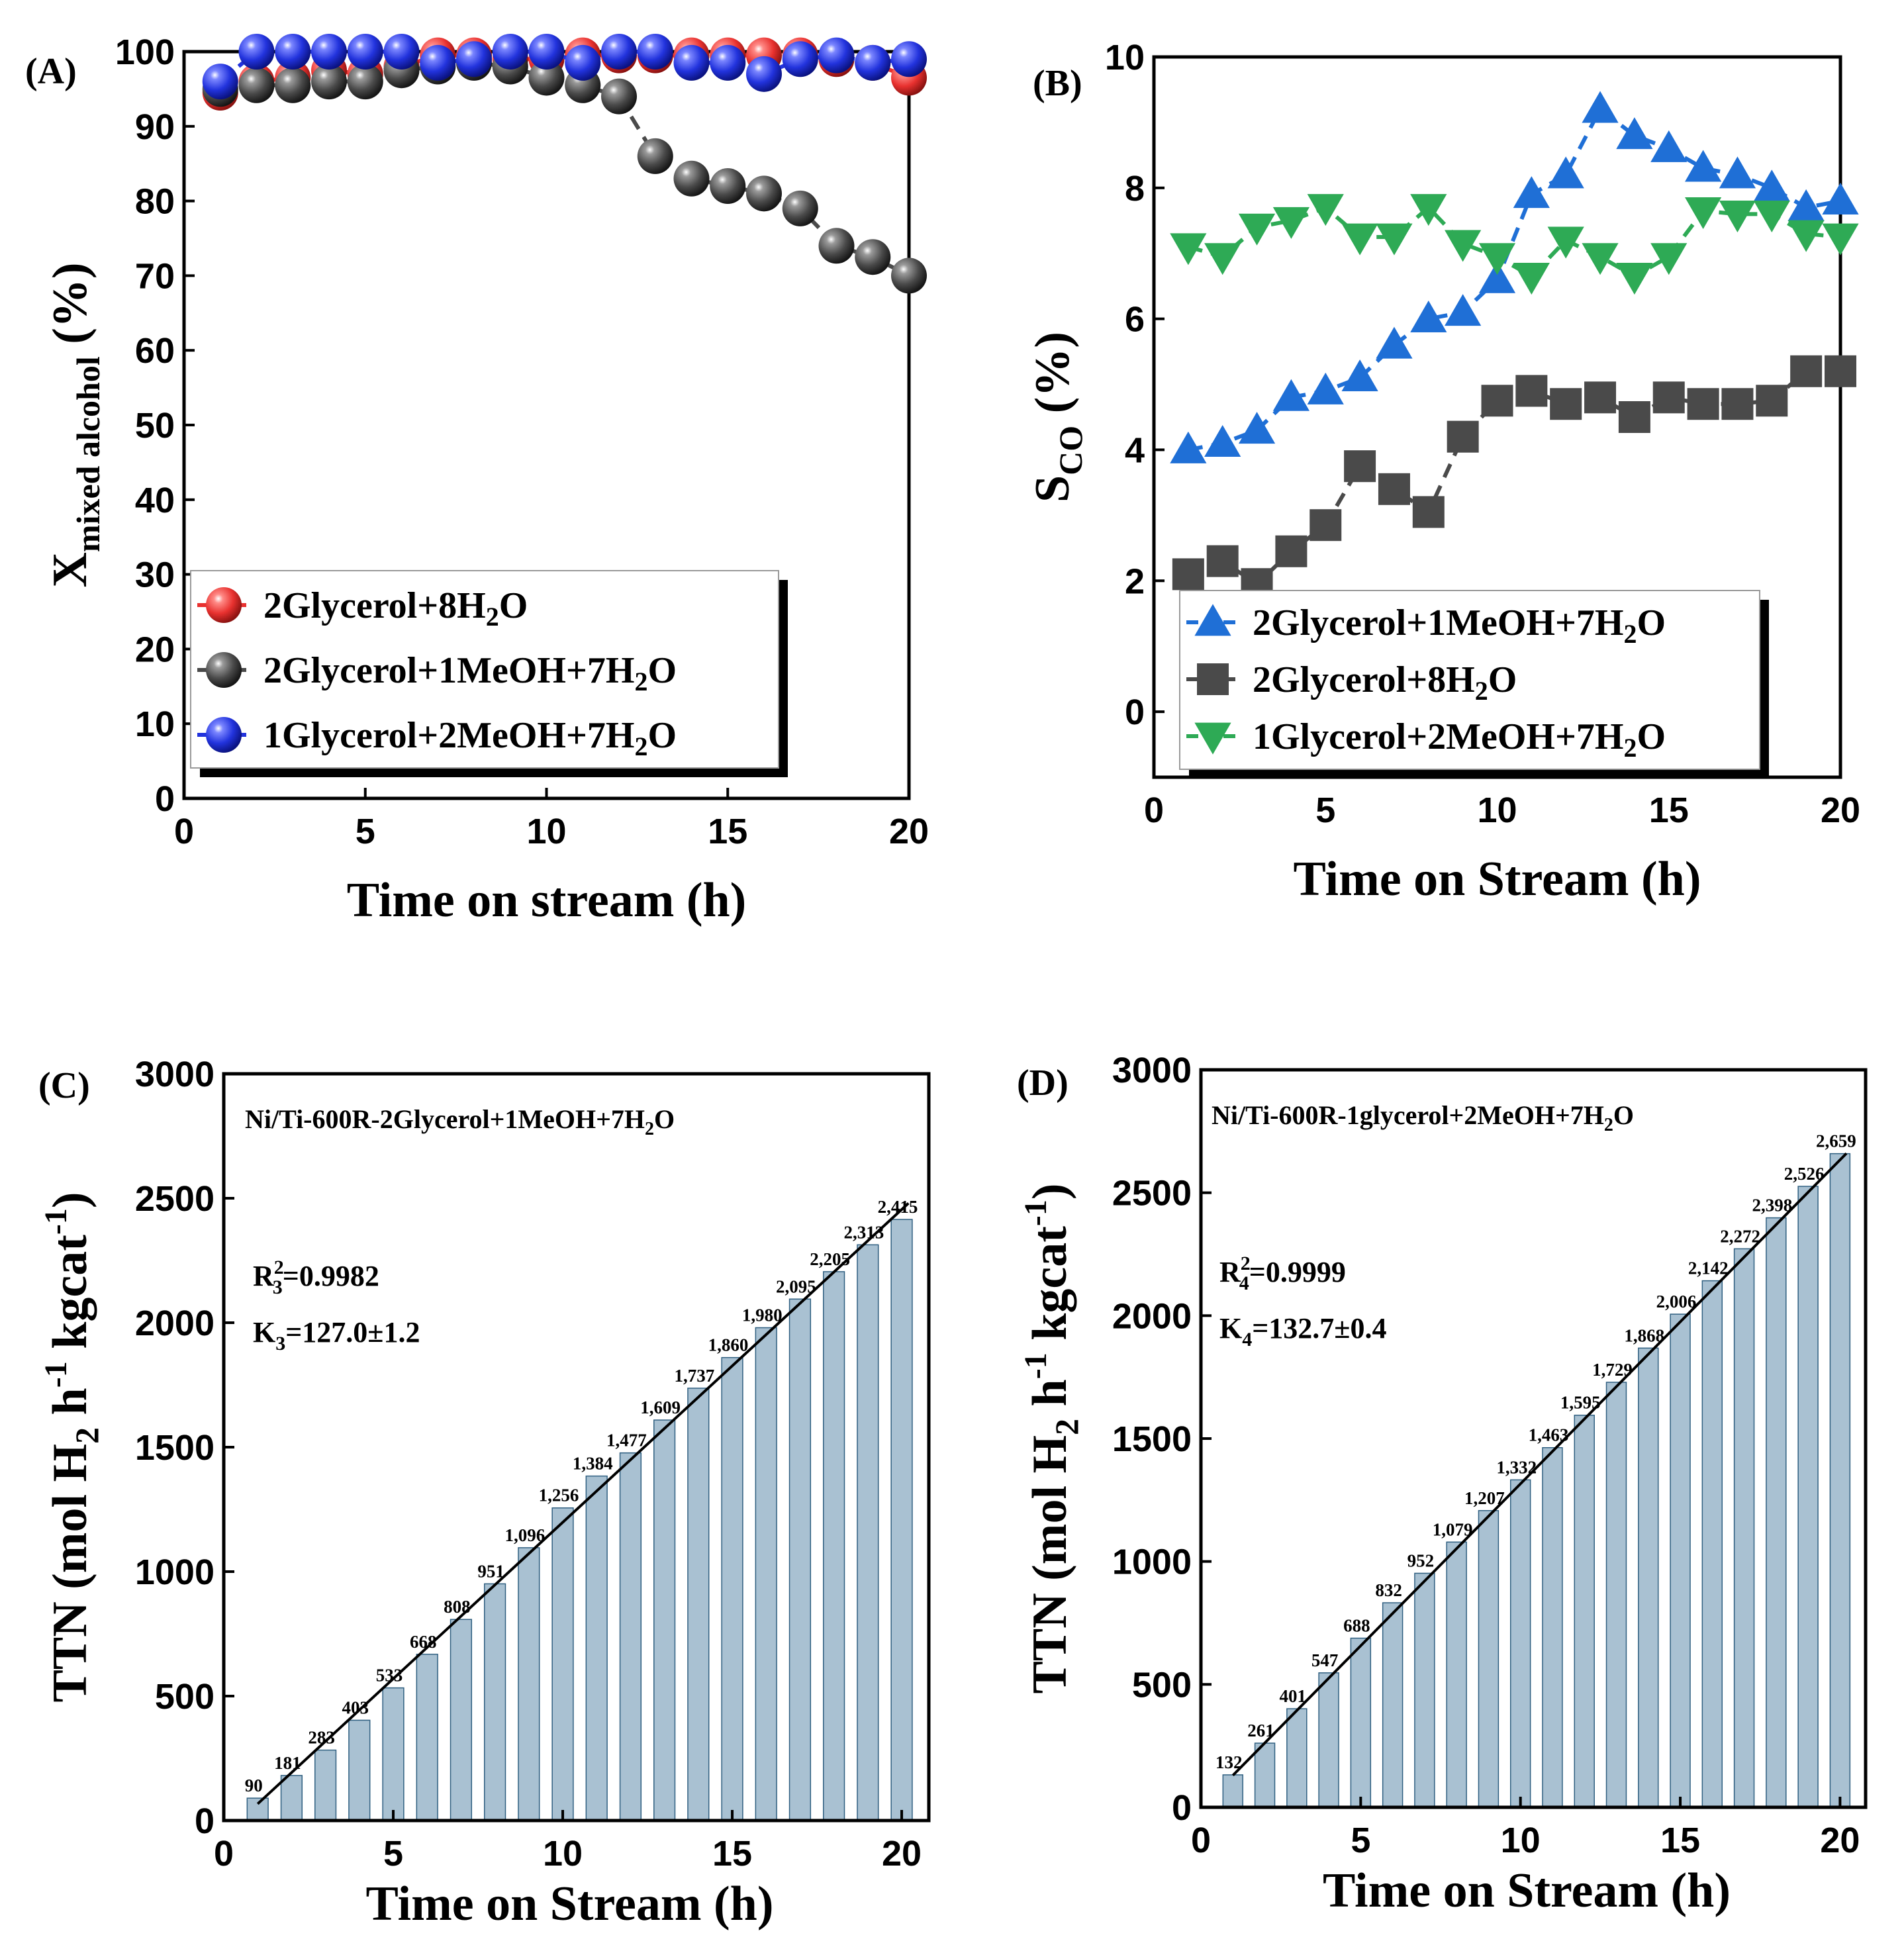 The image size is (1904, 1945). I want to click on bar-value-label: 951, so click(490, 1571).